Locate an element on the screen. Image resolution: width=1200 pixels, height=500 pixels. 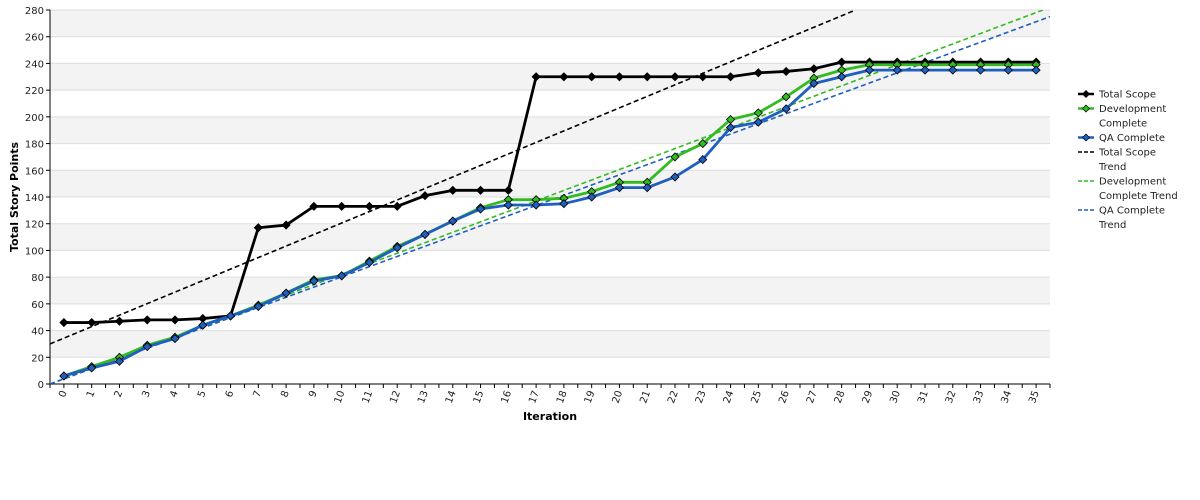
y-tick-label: 260 is located at coordinates (34, 38).